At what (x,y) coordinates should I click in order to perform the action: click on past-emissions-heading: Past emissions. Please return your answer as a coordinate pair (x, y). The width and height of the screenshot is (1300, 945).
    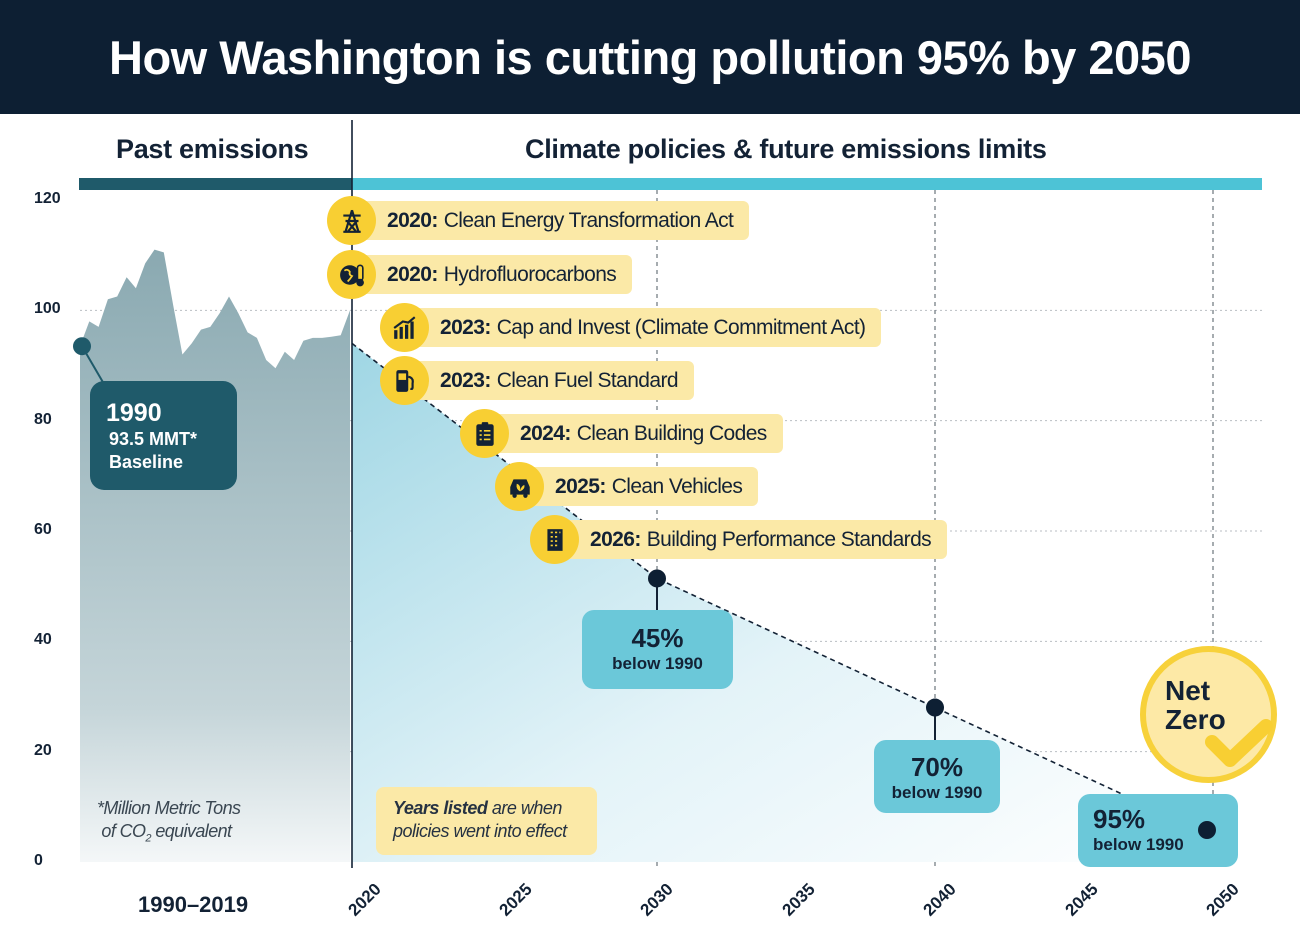
    Looking at the image, I should click on (212, 149).